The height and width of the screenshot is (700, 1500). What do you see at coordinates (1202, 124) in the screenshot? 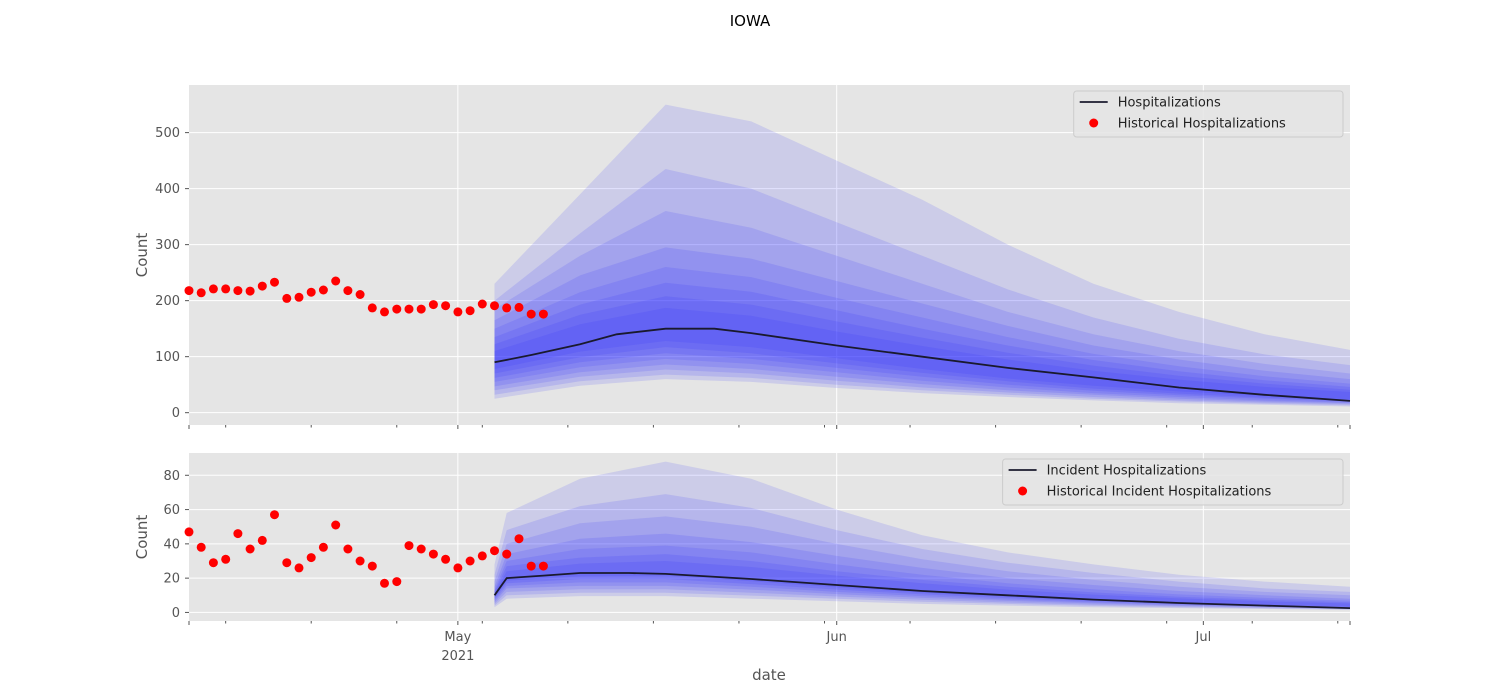
I see `legend-entry: Historical Hospitalizations` at bounding box center [1202, 124].